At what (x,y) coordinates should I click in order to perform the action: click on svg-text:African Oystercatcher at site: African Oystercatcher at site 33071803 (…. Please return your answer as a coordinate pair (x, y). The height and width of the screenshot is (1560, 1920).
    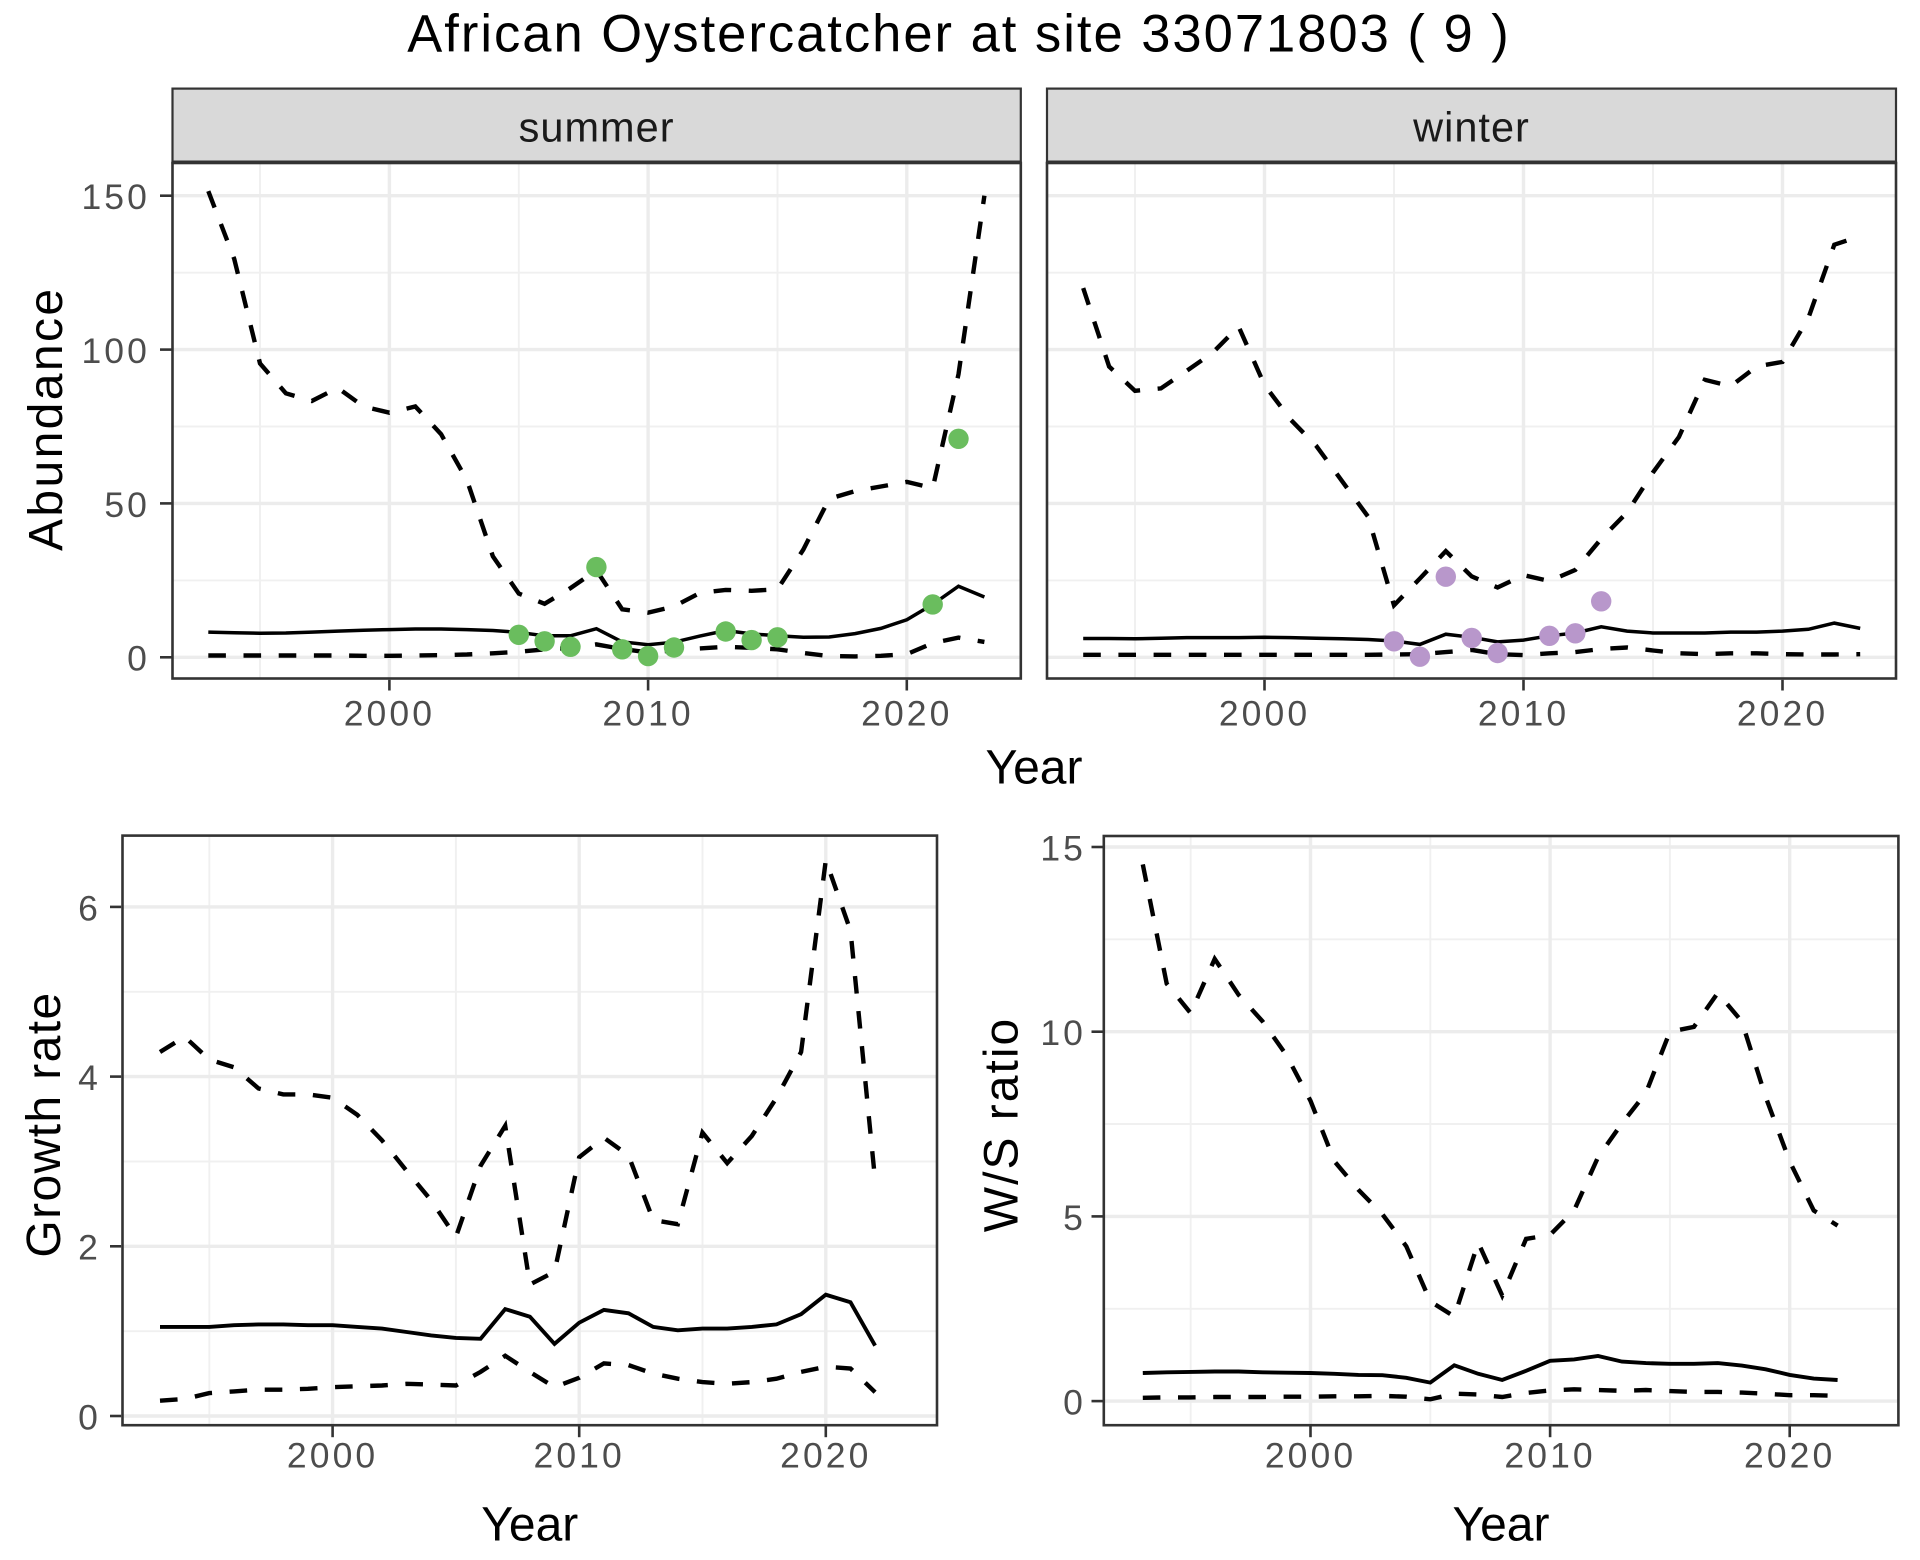
    Looking at the image, I should click on (959, 34).